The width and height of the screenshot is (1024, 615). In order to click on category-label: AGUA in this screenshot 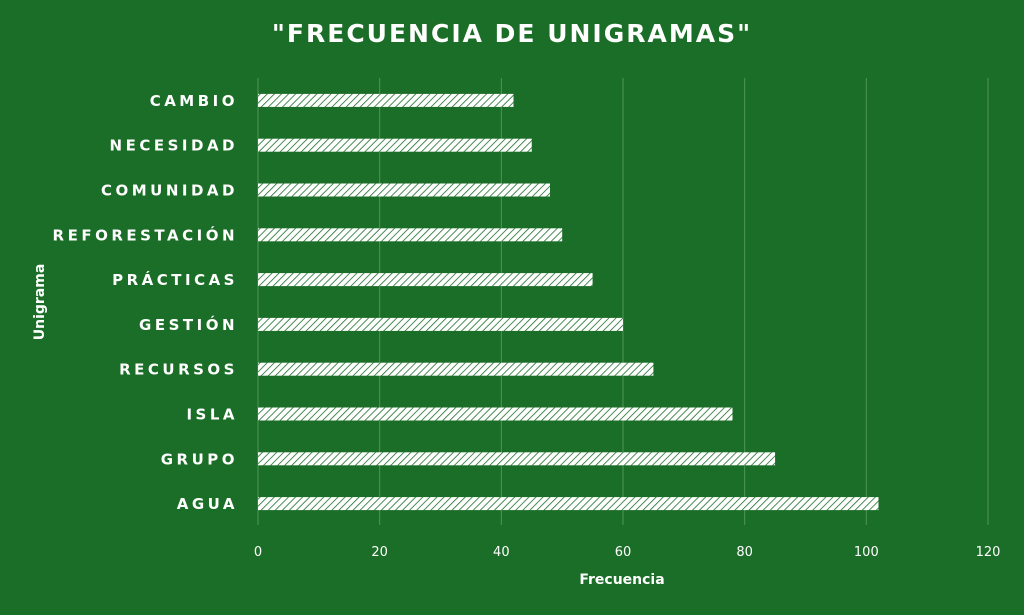, I will do `click(207, 504)`.